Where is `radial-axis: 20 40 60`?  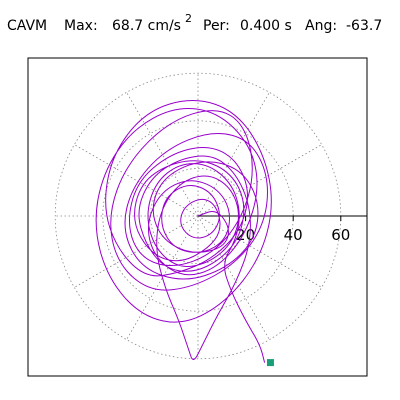
radial-axis: 20 40 60 is located at coordinates (282, 229).